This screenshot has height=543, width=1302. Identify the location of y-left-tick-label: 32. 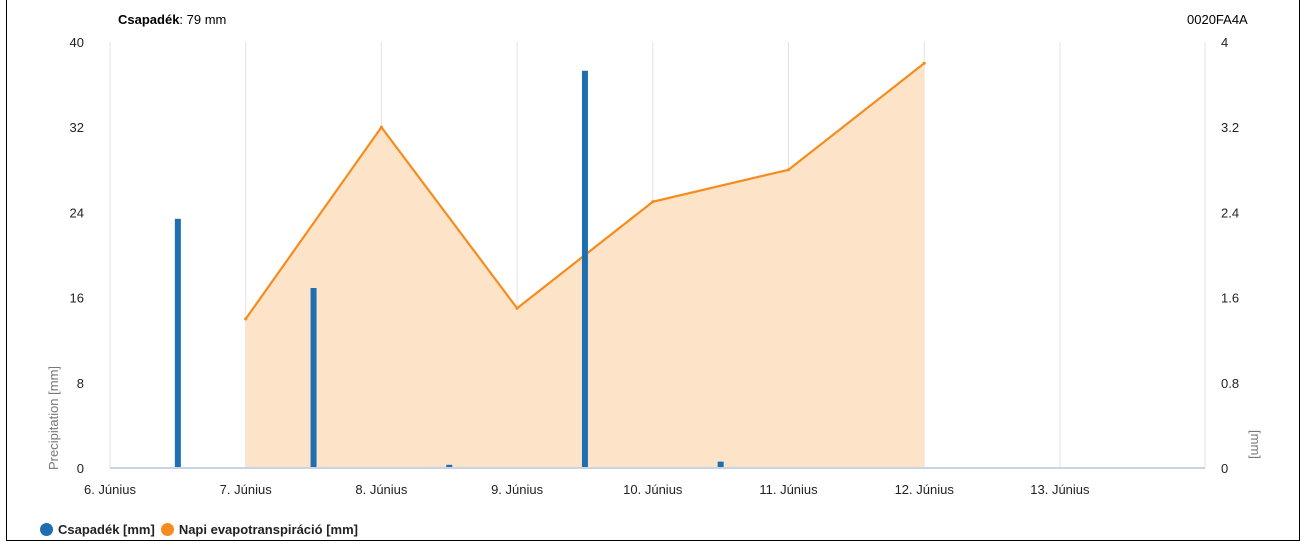
(77, 127).